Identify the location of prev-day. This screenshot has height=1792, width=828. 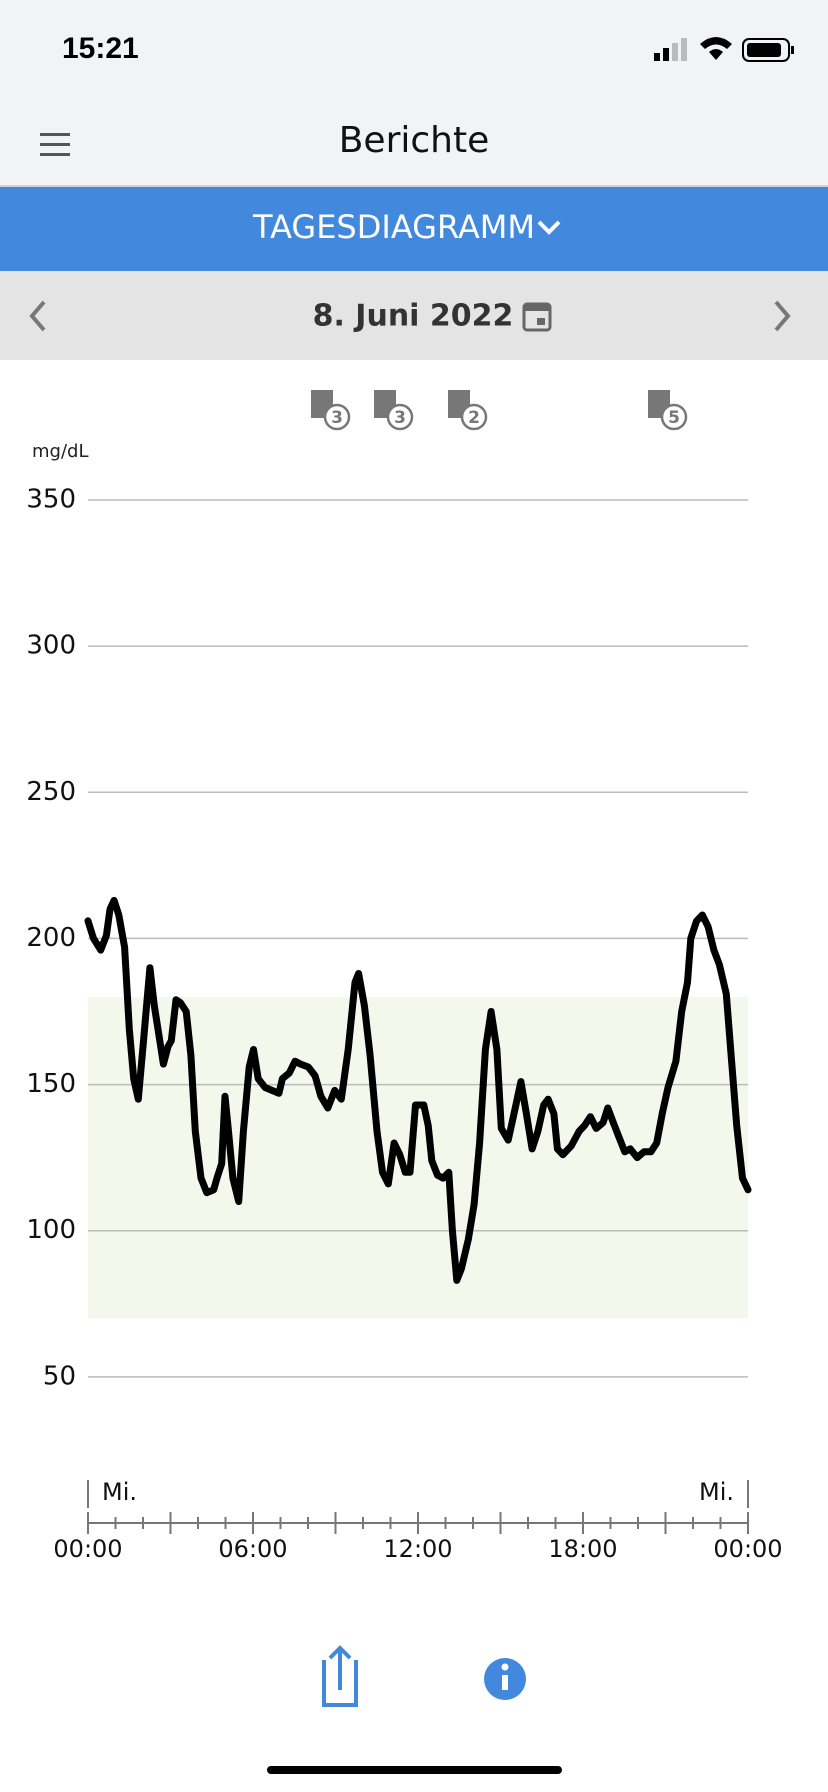
(37, 316).